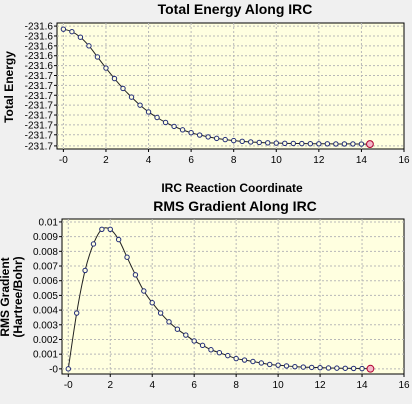 This screenshot has width=412, height=404. I want to click on y-tick-label: 0.001, so click(45, 355).